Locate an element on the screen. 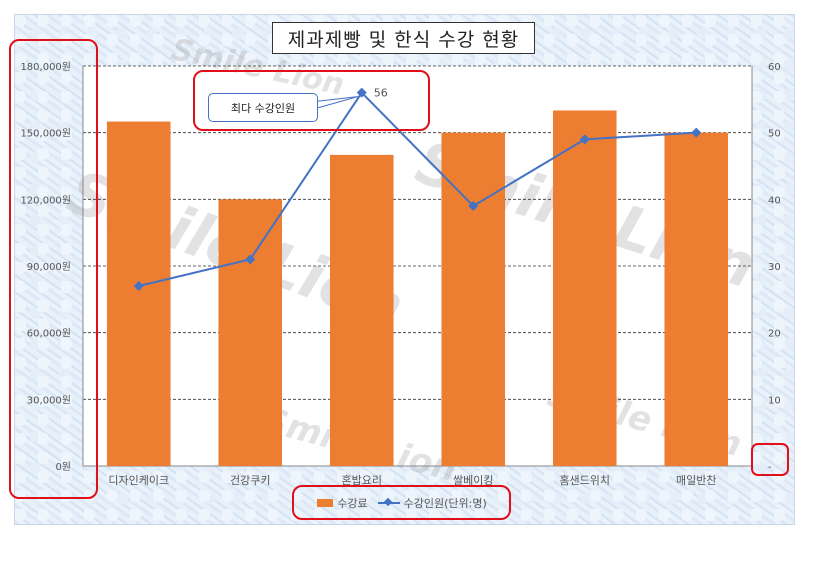 This screenshot has width=837, height=574. y-left-tick-label: 180,000원 is located at coordinates (45, 67).